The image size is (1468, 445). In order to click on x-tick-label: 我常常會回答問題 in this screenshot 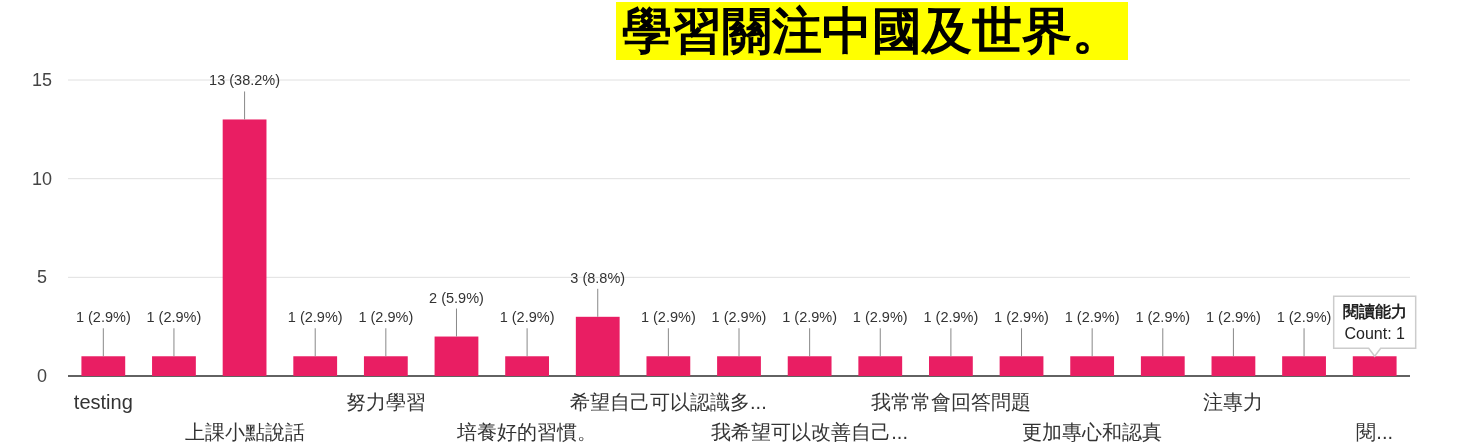, I will do `click(950, 402)`.